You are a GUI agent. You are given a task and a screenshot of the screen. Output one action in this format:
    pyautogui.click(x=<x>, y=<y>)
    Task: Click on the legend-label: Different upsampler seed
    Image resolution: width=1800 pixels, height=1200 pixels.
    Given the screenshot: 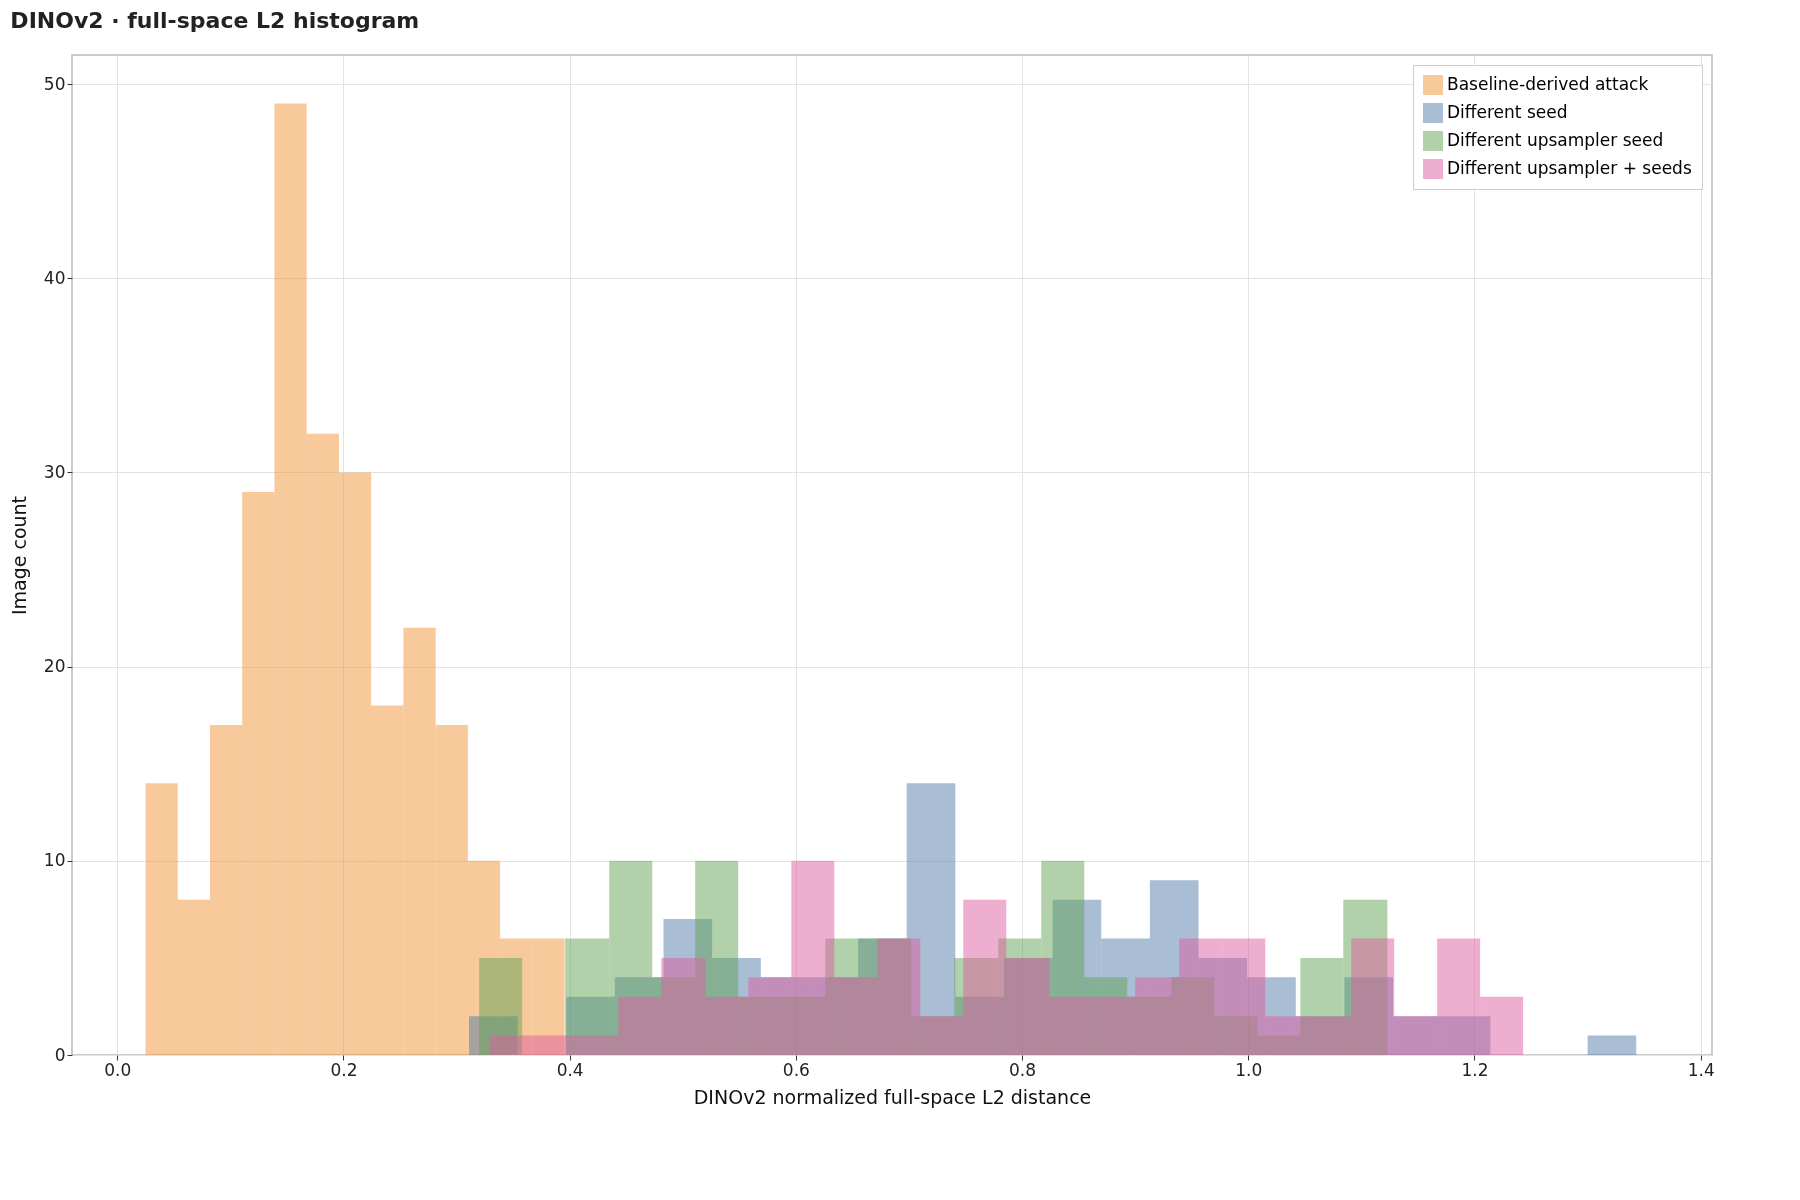 What is the action you would take?
    pyautogui.click(x=1555, y=140)
    